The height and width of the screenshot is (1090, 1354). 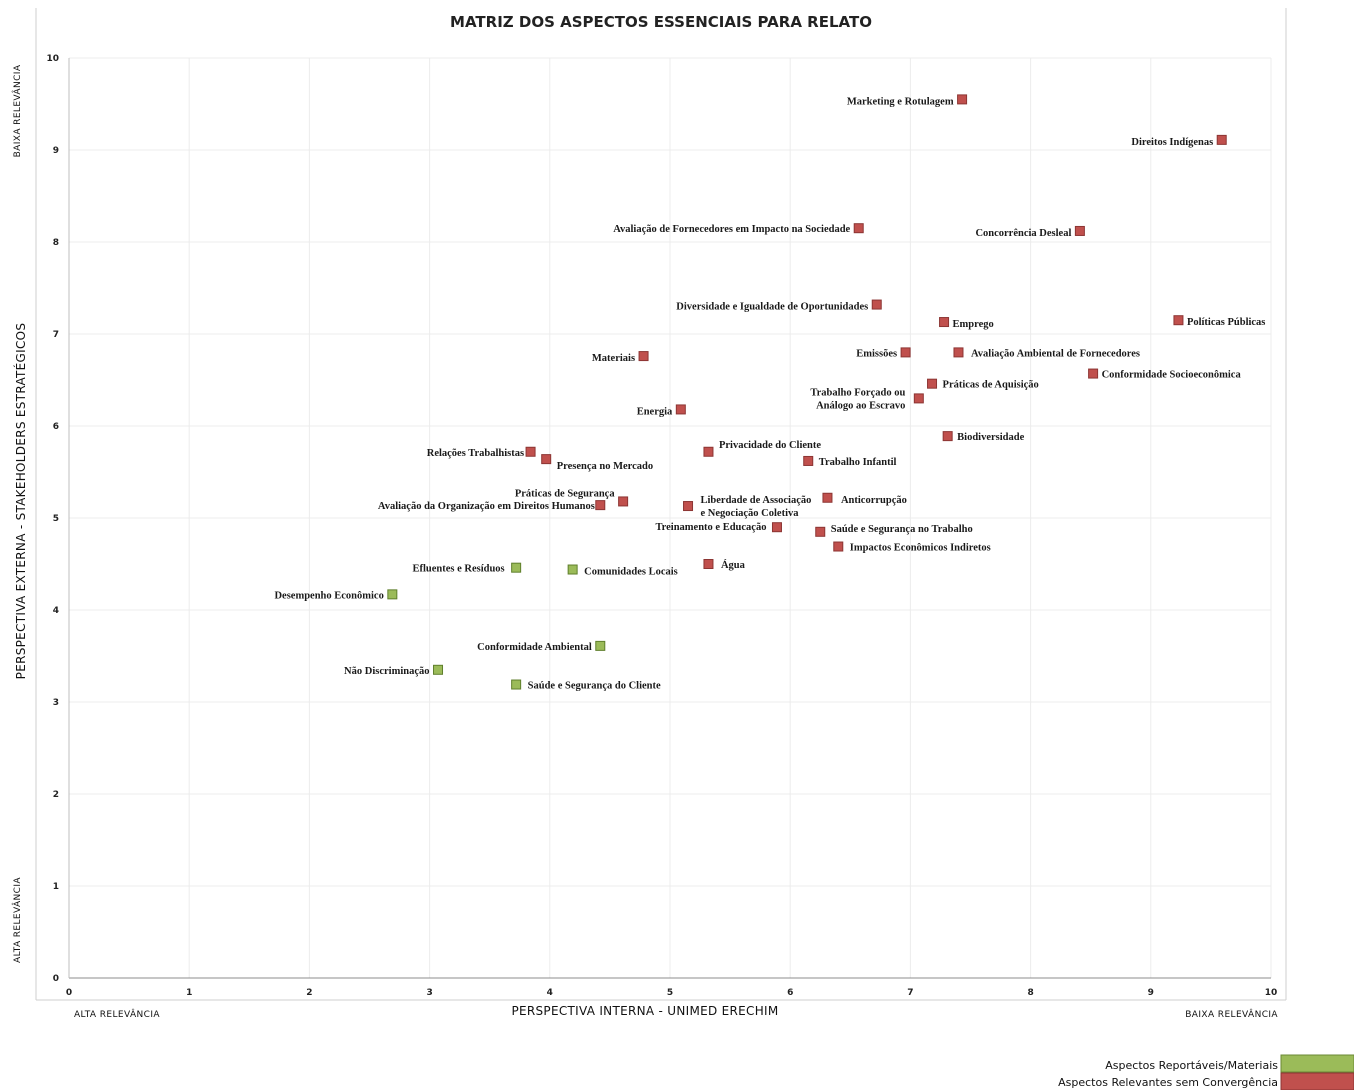 I want to click on data-point-label: Conformidade Ambiental, so click(x=534, y=647).